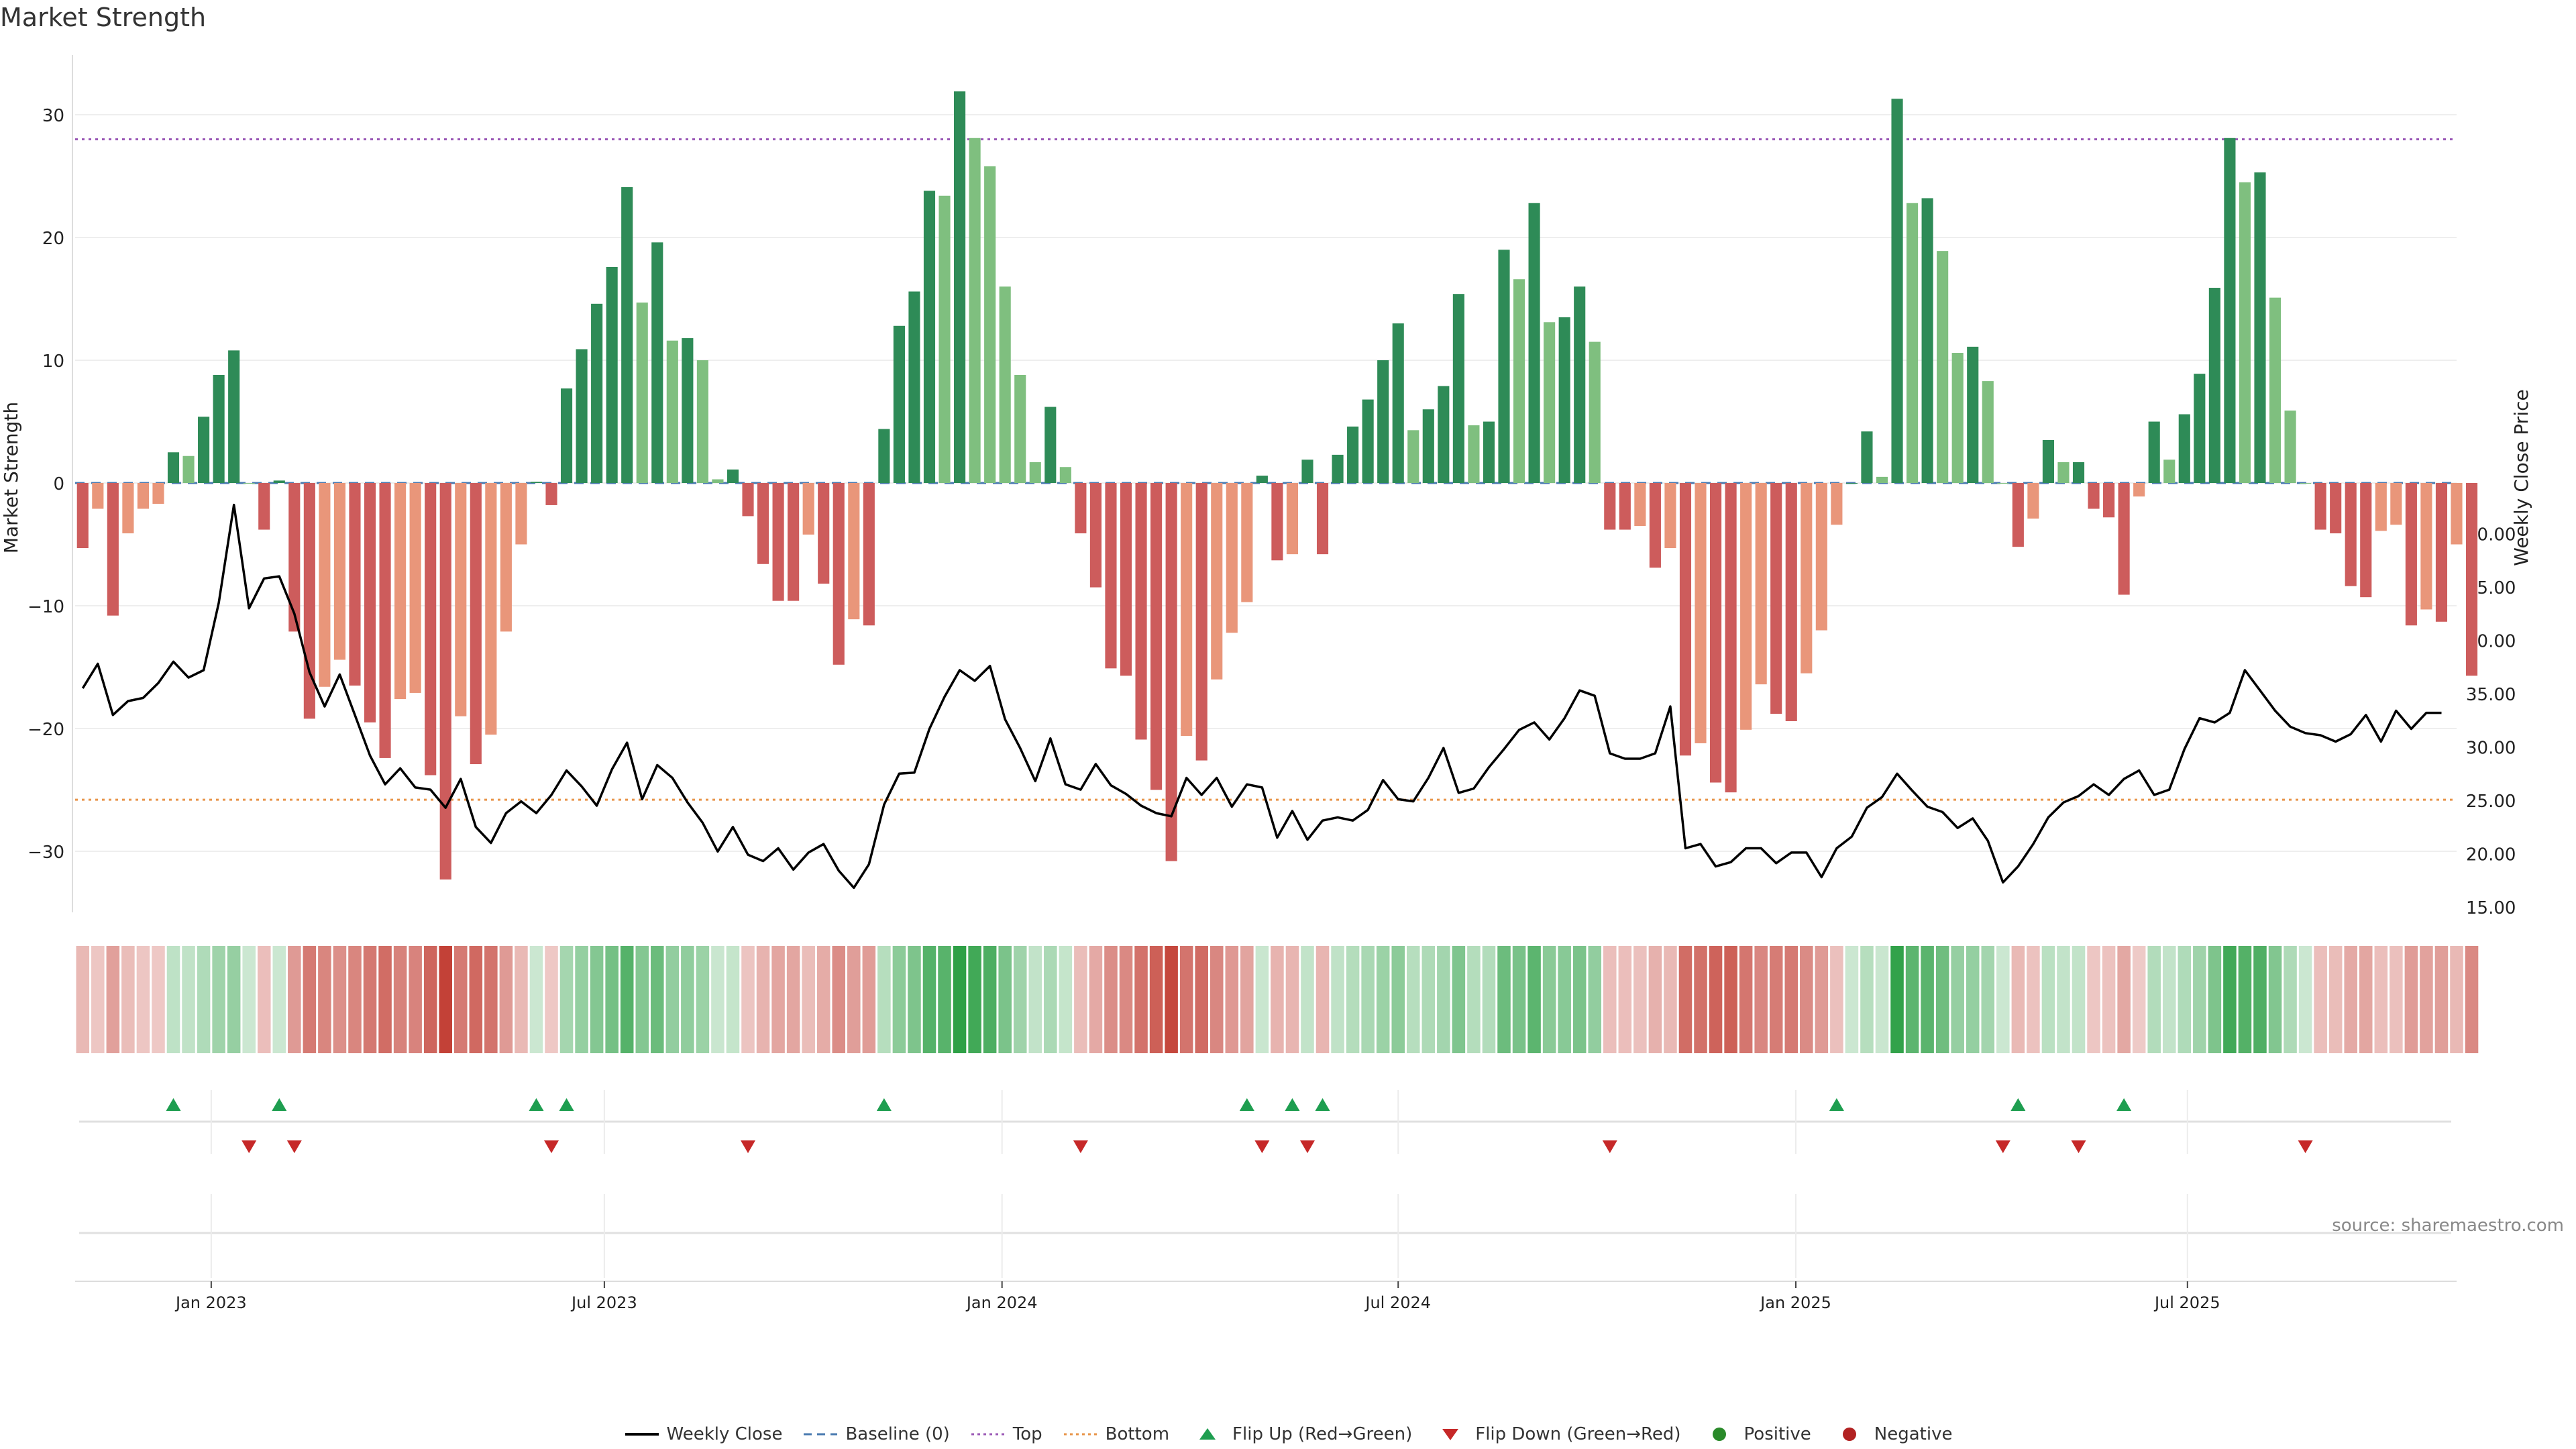 The height and width of the screenshot is (1449, 2576). What do you see at coordinates (1777, 1434) in the screenshot?
I see `legend-label: Positive` at bounding box center [1777, 1434].